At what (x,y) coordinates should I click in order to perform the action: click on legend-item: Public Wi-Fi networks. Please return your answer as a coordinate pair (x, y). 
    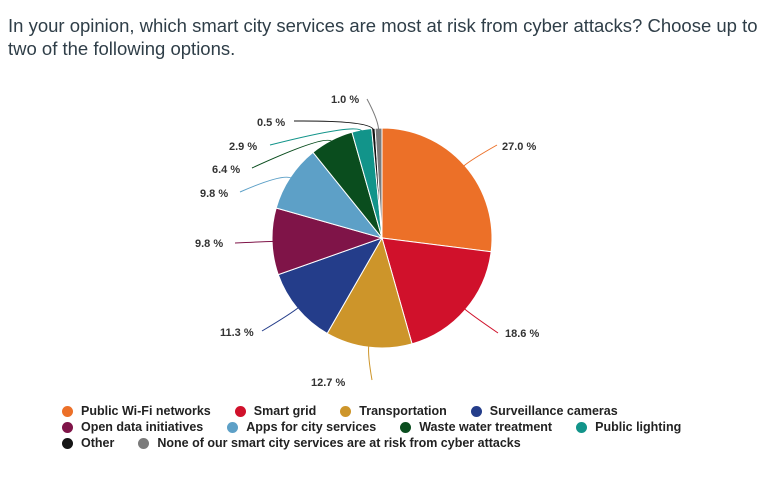
    Looking at the image, I should click on (136, 411).